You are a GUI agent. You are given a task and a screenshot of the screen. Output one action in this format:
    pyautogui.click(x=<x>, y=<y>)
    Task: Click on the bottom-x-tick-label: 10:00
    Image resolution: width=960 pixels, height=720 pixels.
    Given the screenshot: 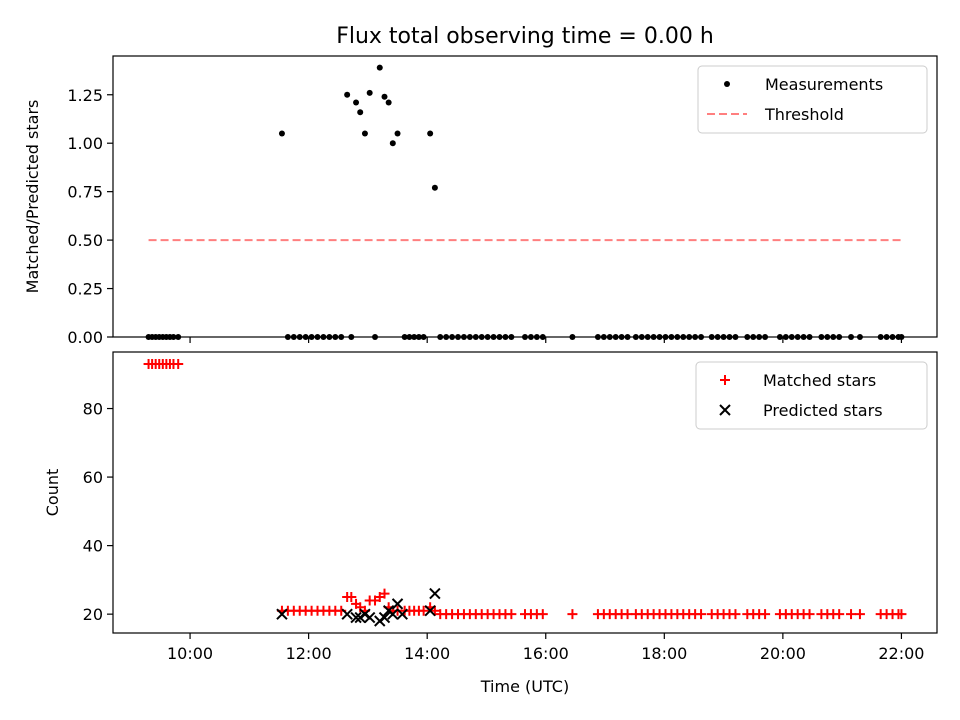 What is the action you would take?
    pyautogui.click(x=190, y=653)
    